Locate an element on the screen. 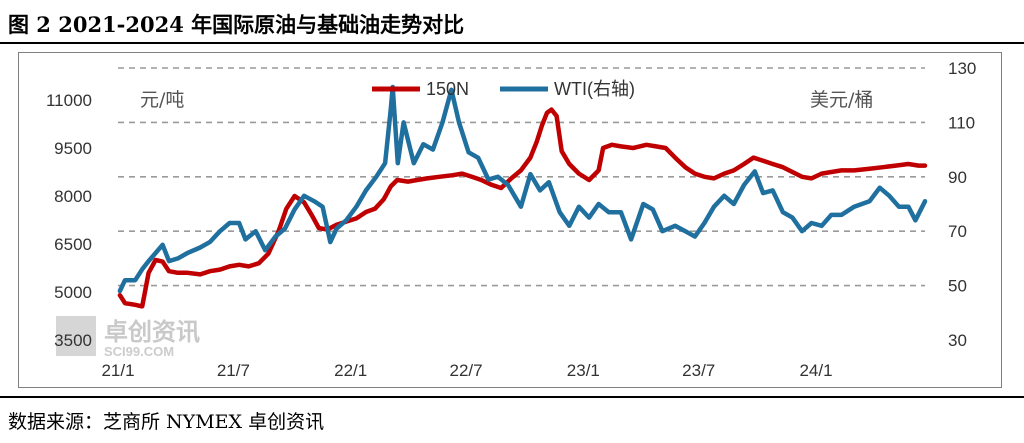 This screenshot has width=1024, height=443. left-tick-label: 9500 is located at coordinates (73, 148).